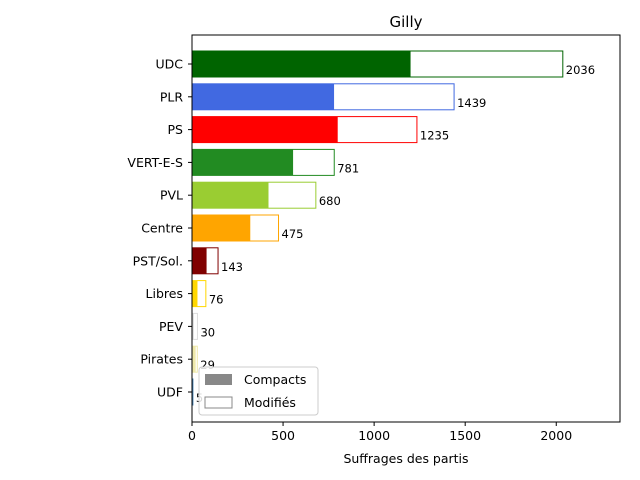  Describe the element at coordinates (471, 103) in the screenshot. I see `value-label-plr: 1439` at that location.